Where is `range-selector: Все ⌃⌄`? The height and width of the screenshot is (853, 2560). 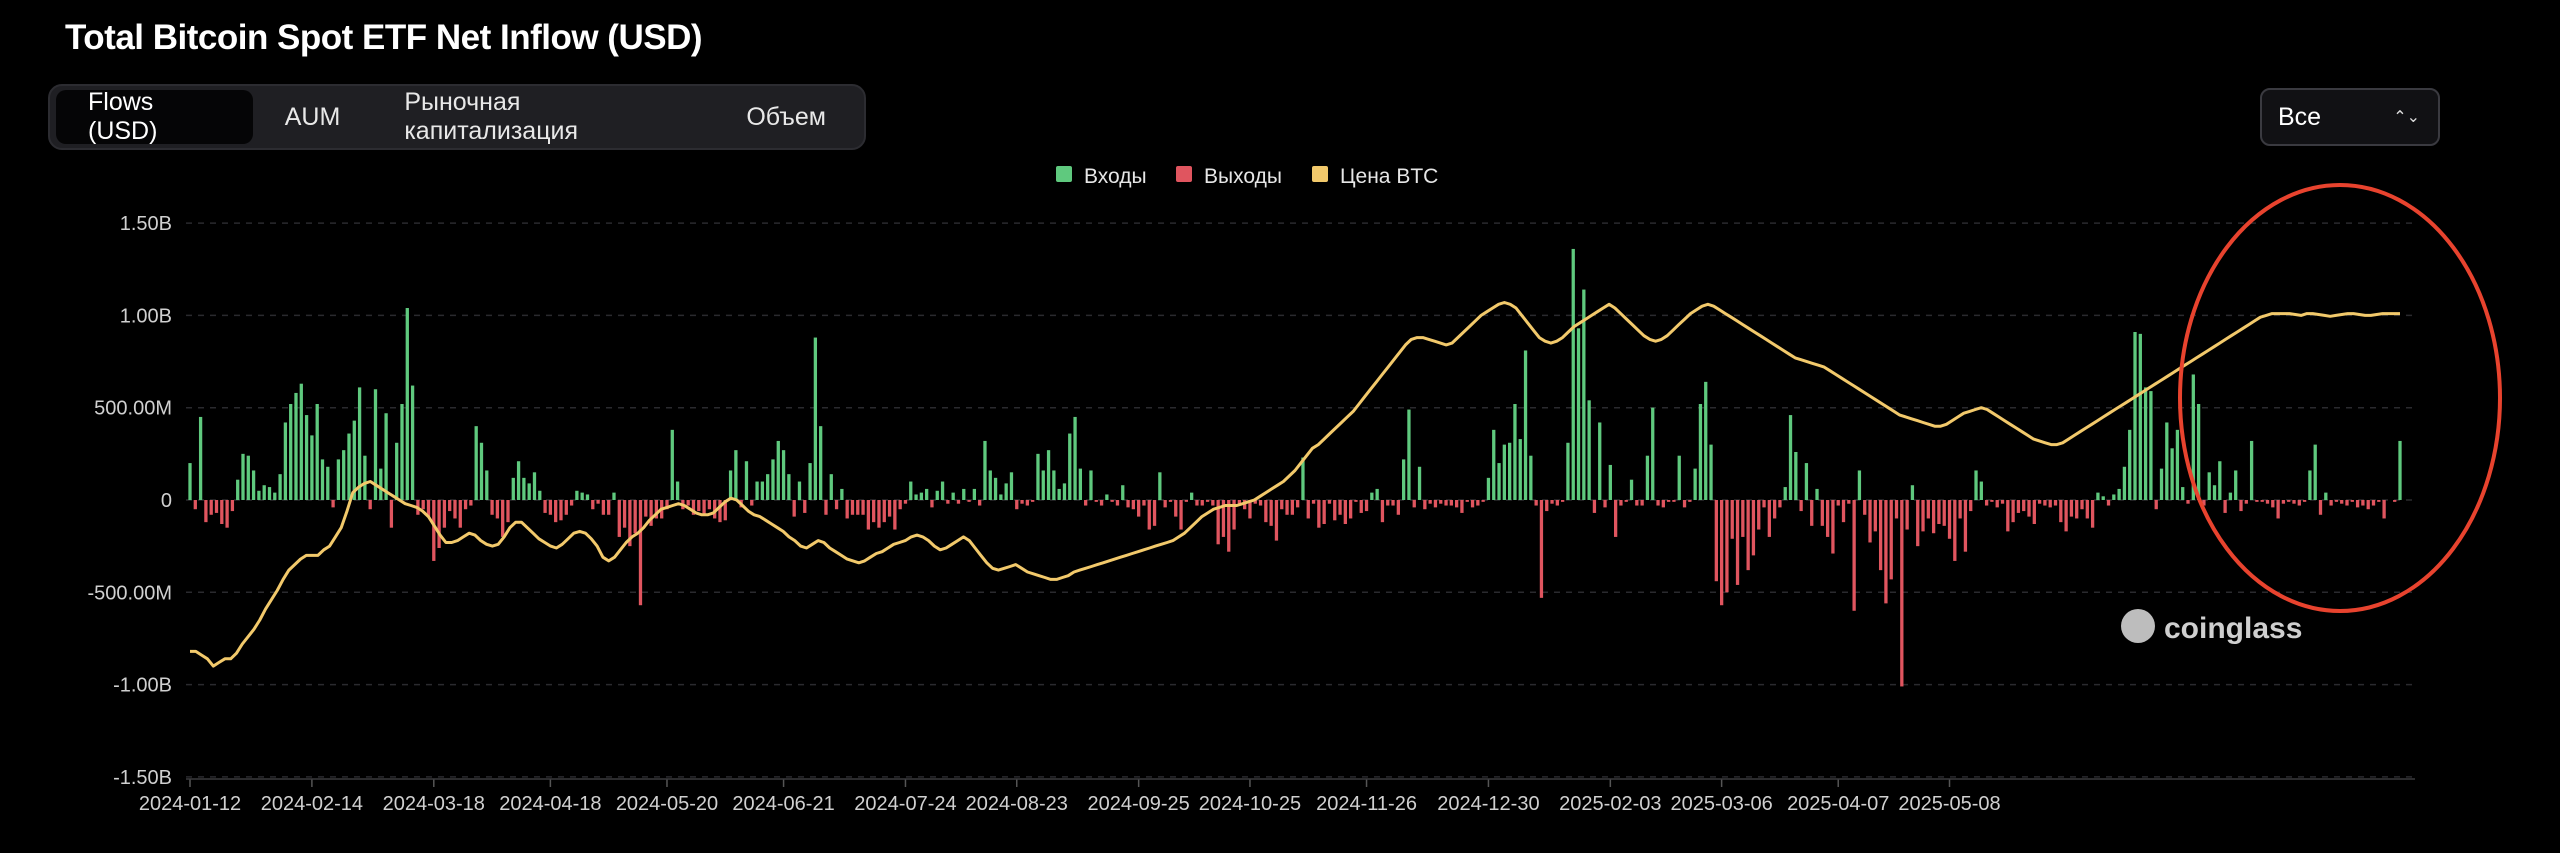
range-selector: Все ⌃⌄ is located at coordinates (2350, 117).